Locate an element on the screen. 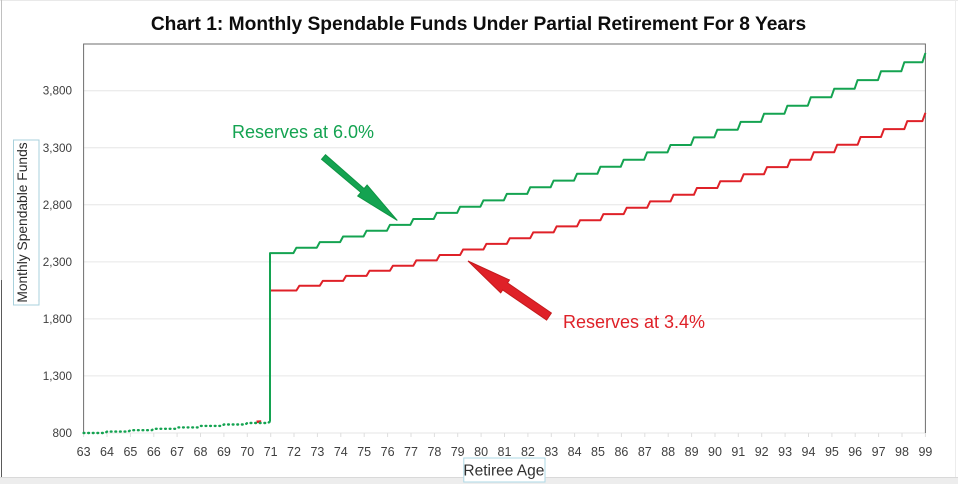 The height and width of the screenshot is (484, 958). svg-text: Monthly Spendable Funds is located at coordinates (22, 222).